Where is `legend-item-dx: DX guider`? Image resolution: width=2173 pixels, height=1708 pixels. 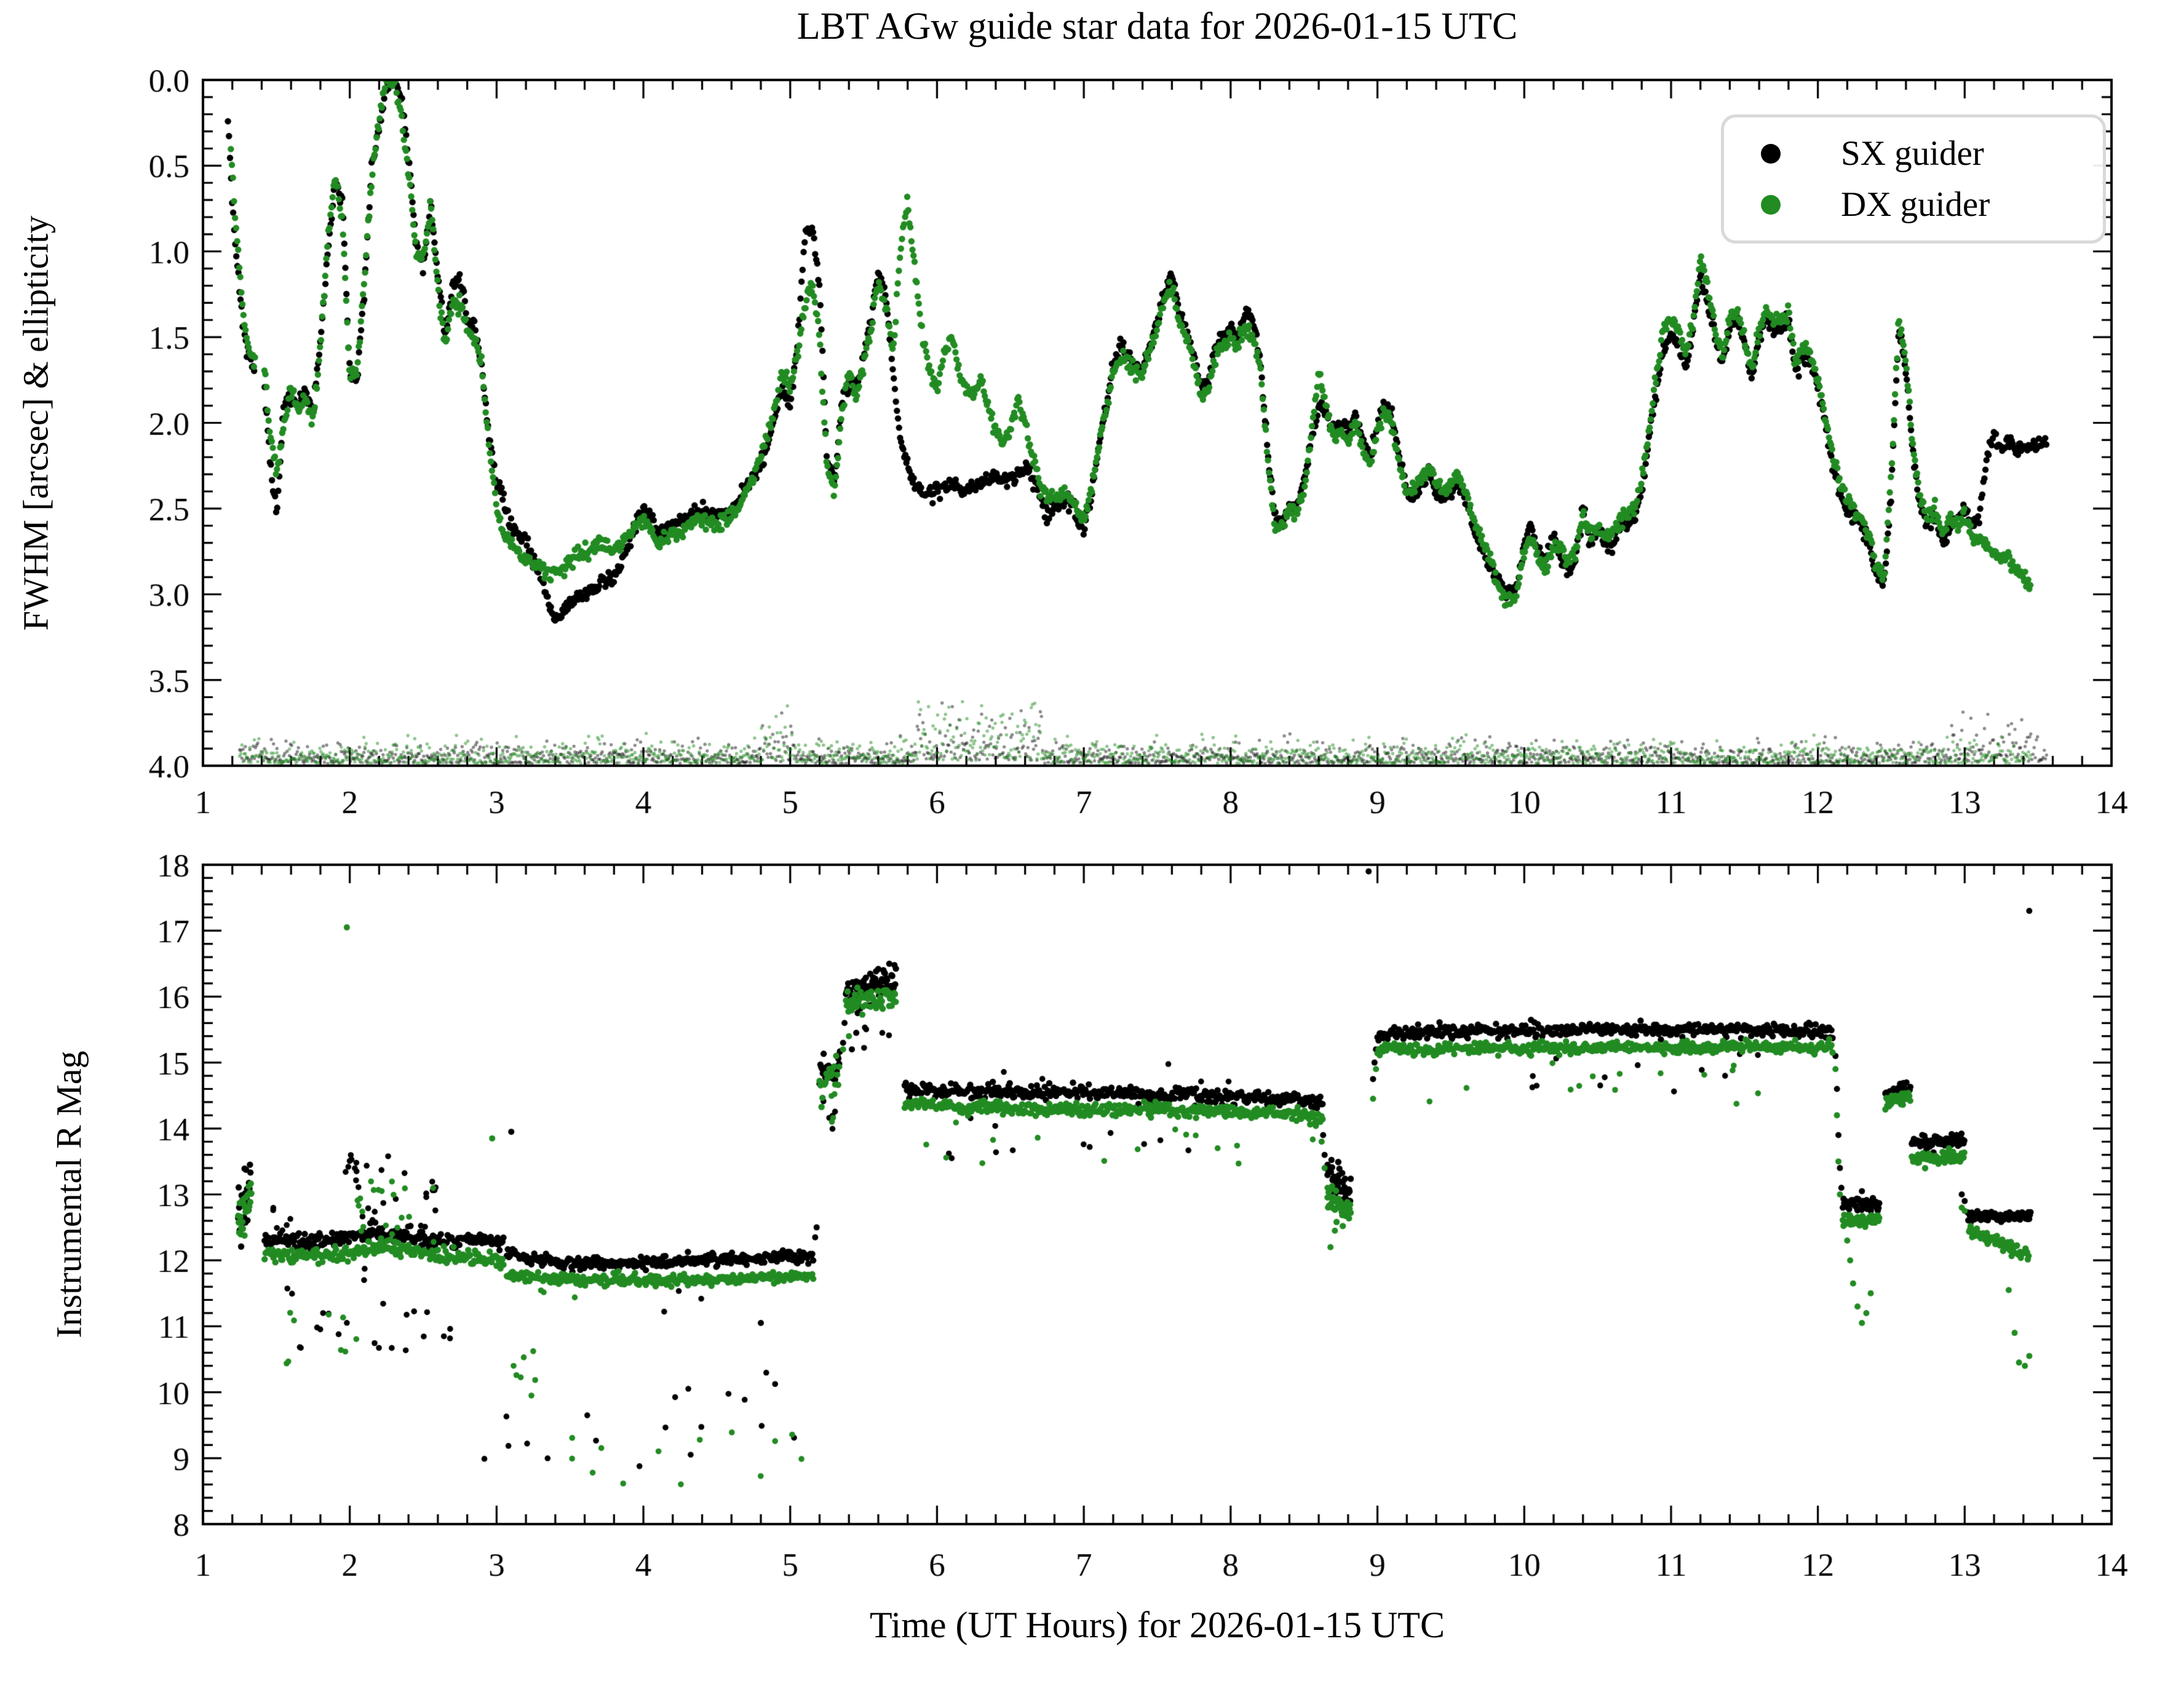 legend-item-dx: DX guider is located at coordinates (1919, 204).